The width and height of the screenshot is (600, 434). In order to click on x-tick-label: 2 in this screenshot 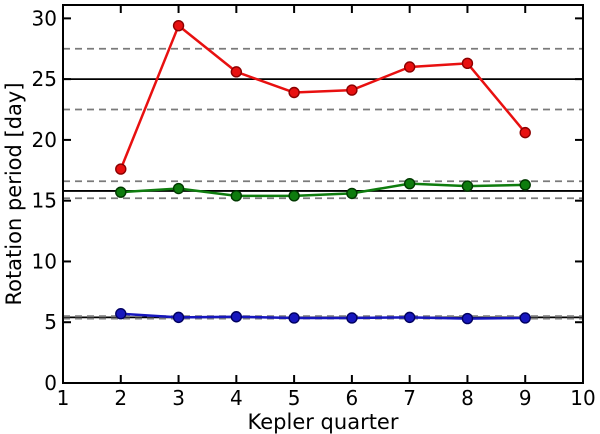, I will do `click(120, 398)`.